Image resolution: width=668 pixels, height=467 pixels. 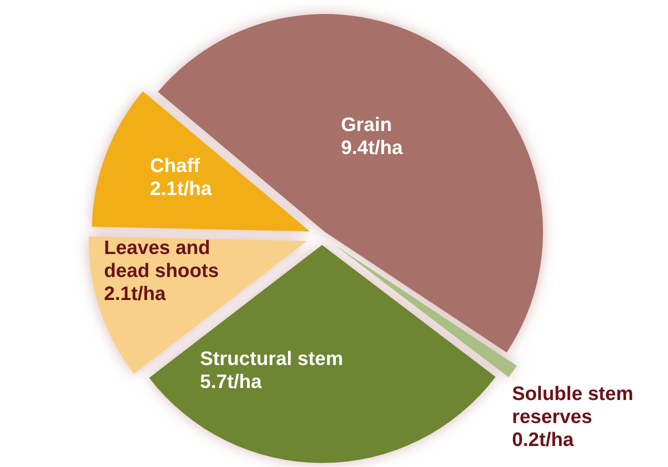 I want to click on slice-label: Leaves and dead shoots, so click(x=162, y=259).